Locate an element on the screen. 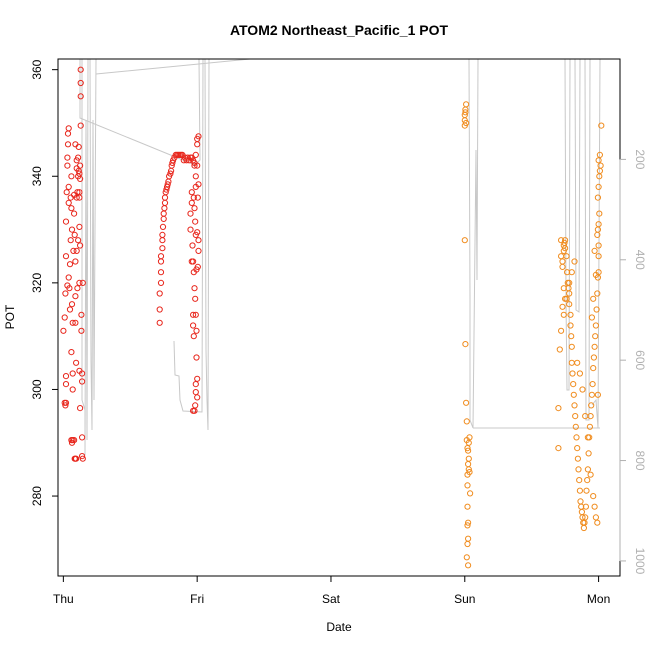  x-tick-label: Sat is located at coordinates (331, 599).